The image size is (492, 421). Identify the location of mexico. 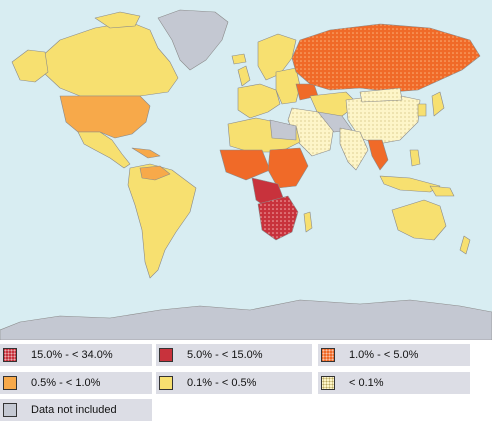
(104, 150).